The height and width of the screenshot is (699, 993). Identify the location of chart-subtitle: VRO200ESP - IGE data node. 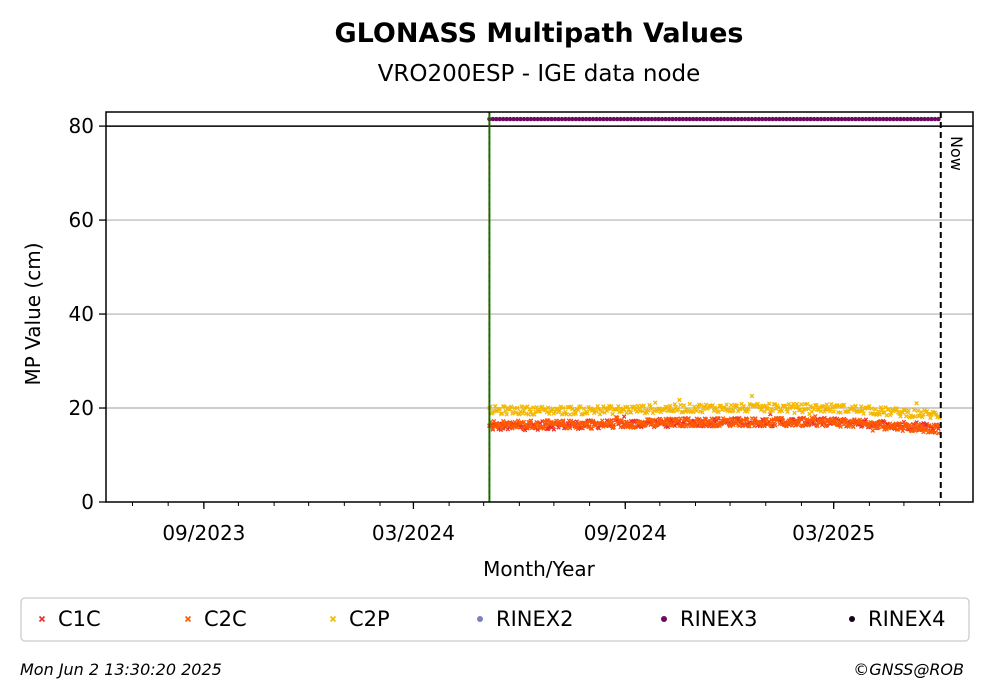
(539, 74).